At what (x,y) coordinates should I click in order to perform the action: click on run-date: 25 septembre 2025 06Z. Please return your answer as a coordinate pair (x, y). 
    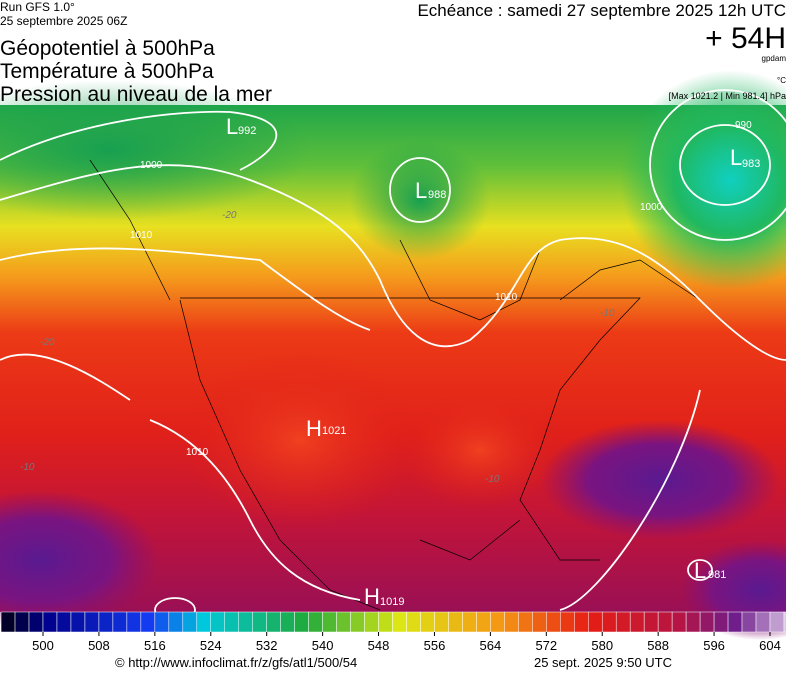
    Looking at the image, I should click on (63, 21).